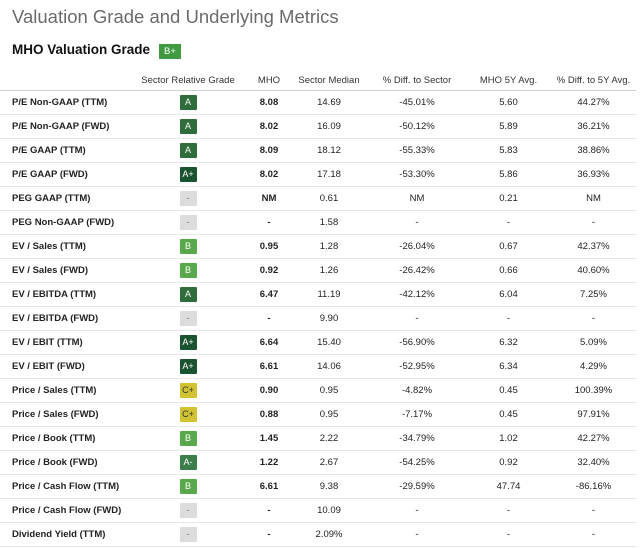 Image resolution: width=640 pixels, height=548 pixels. I want to click on metric-label: Price / Sales (TTM), so click(64, 390).